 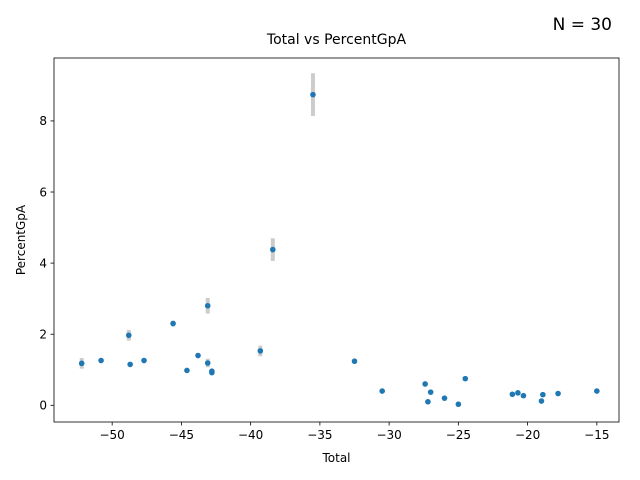 I want to click on x-tick-label: −45, so click(x=181, y=435).